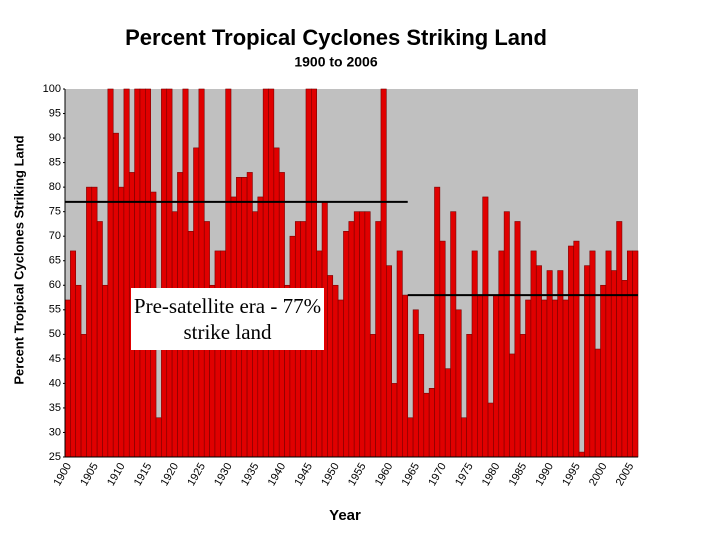 The image size is (720, 540). Describe the element at coordinates (55, 383) in the screenshot. I see `y-tick-label: 40` at that location.